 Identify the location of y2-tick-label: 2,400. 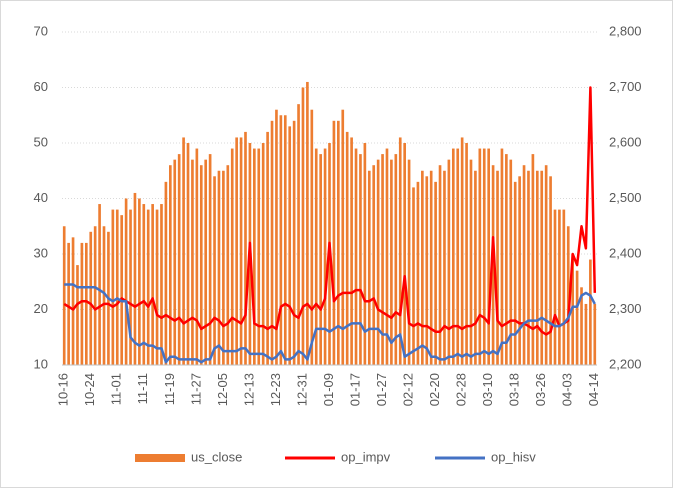
(625, 252).